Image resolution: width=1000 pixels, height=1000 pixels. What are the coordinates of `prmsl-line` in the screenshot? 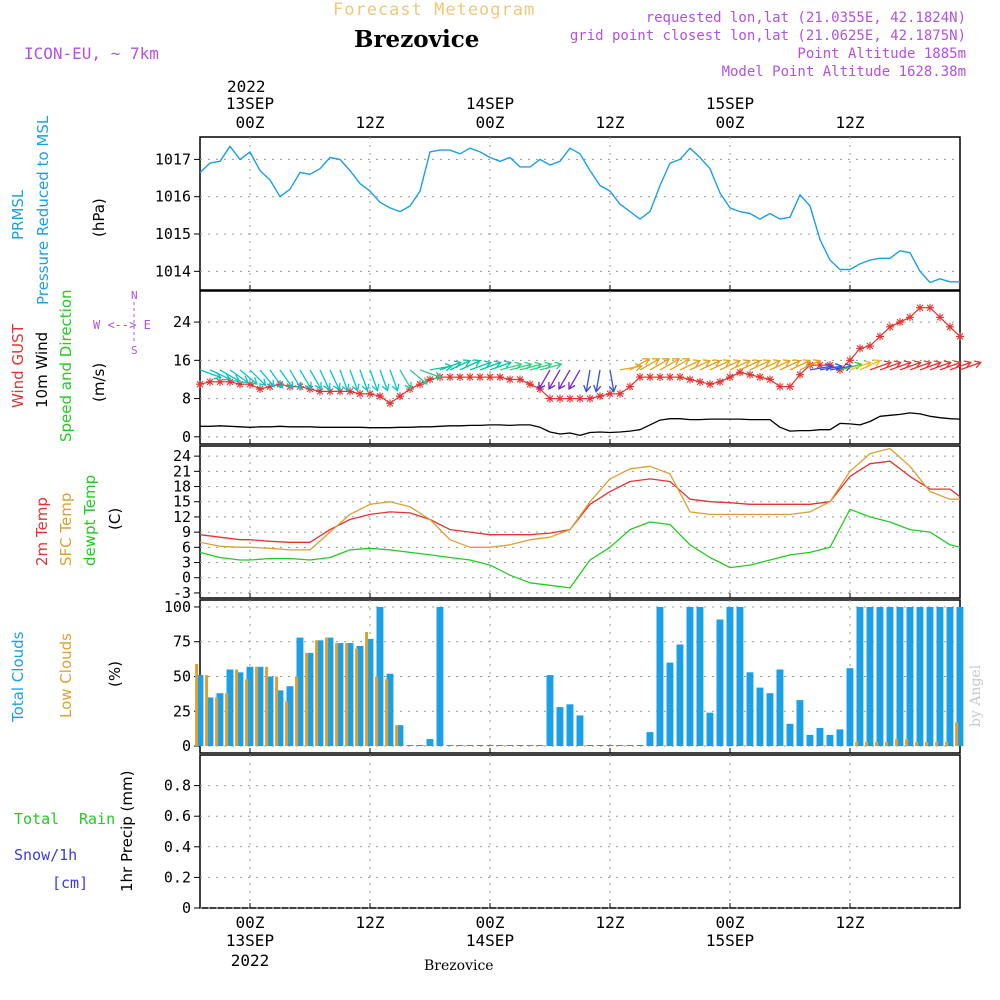 It's located at (579, 214).